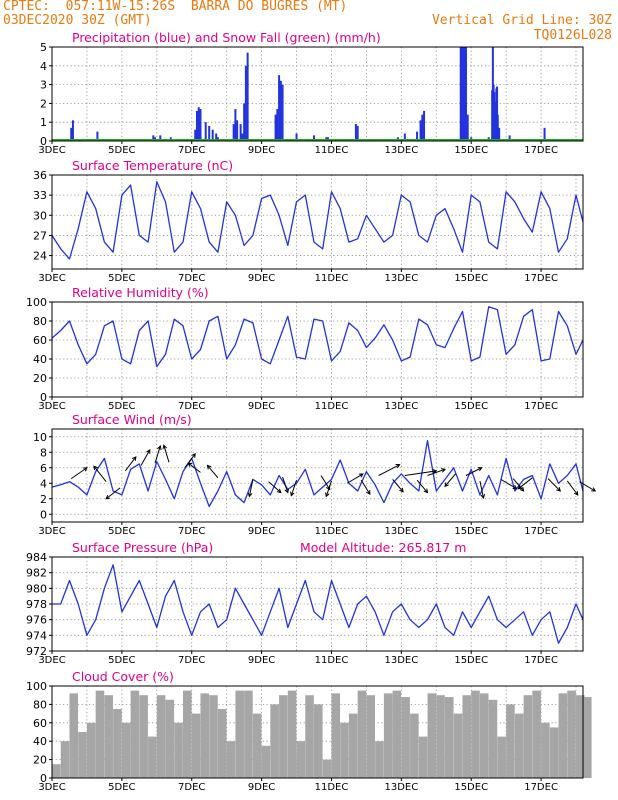 The width and height of the screenshot is (618, 800). What do you see at coordinates (40, 195) in the screenshot?
I see `temp-ytick-label: 33` at bounding box center [40, 195].